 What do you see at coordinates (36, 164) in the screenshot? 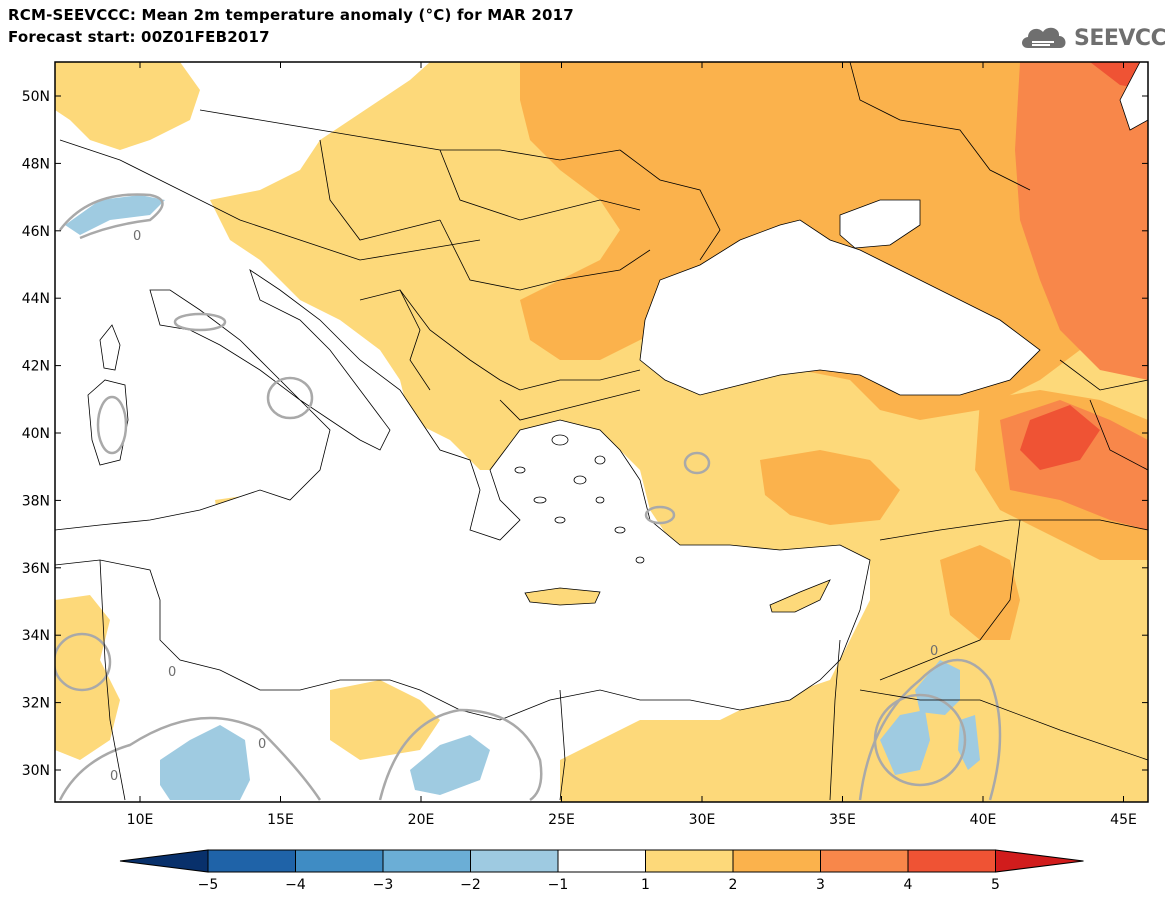
I see `lat-label: 48N` at bounding box center [36, 164].